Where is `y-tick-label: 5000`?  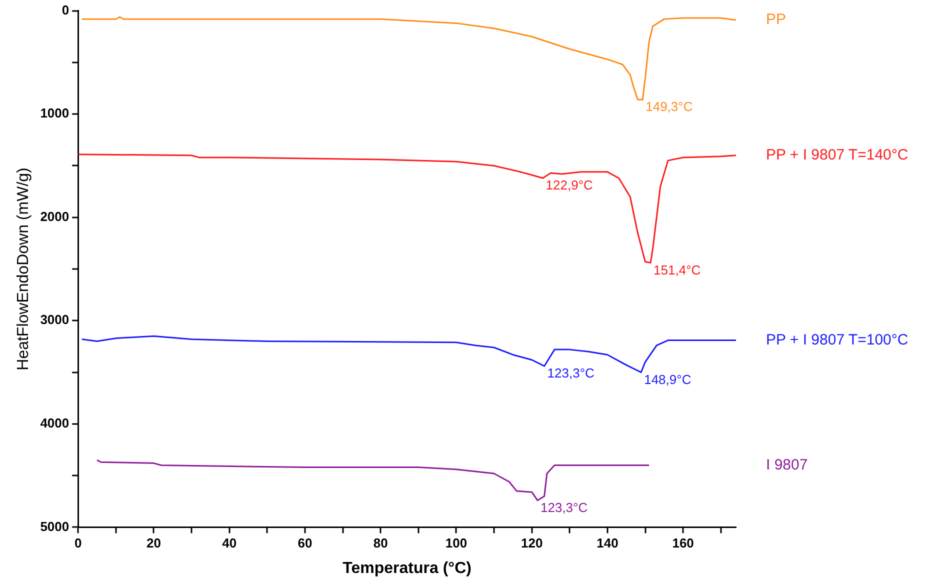 y-tick-label: 5000 is located at coordinates (55, 526).